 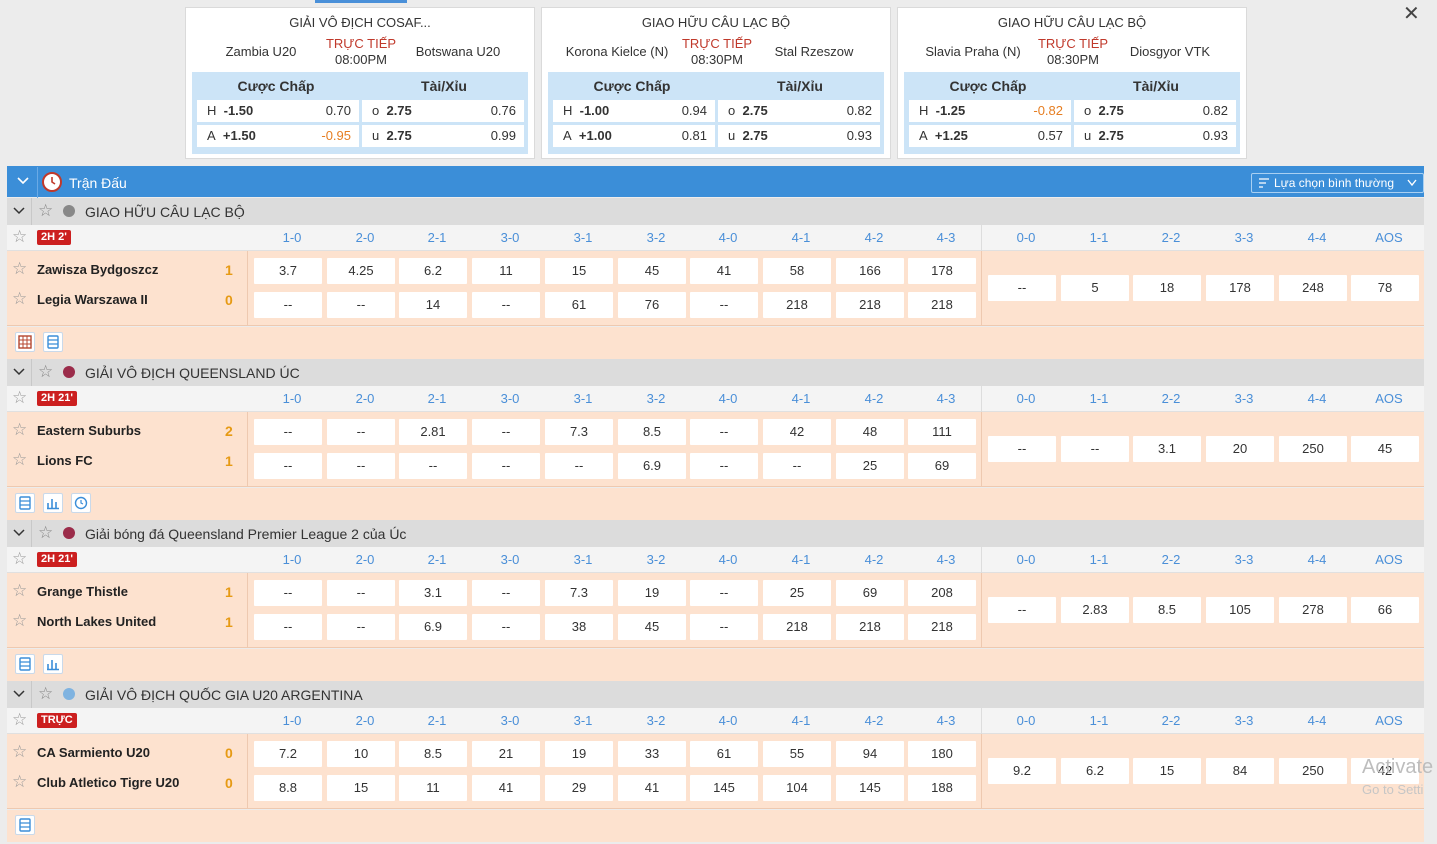 What do you see at coordinates (579, 271) in the screenshot?
I see `odds-cell-home: 15` at bounding box center [579, 271].